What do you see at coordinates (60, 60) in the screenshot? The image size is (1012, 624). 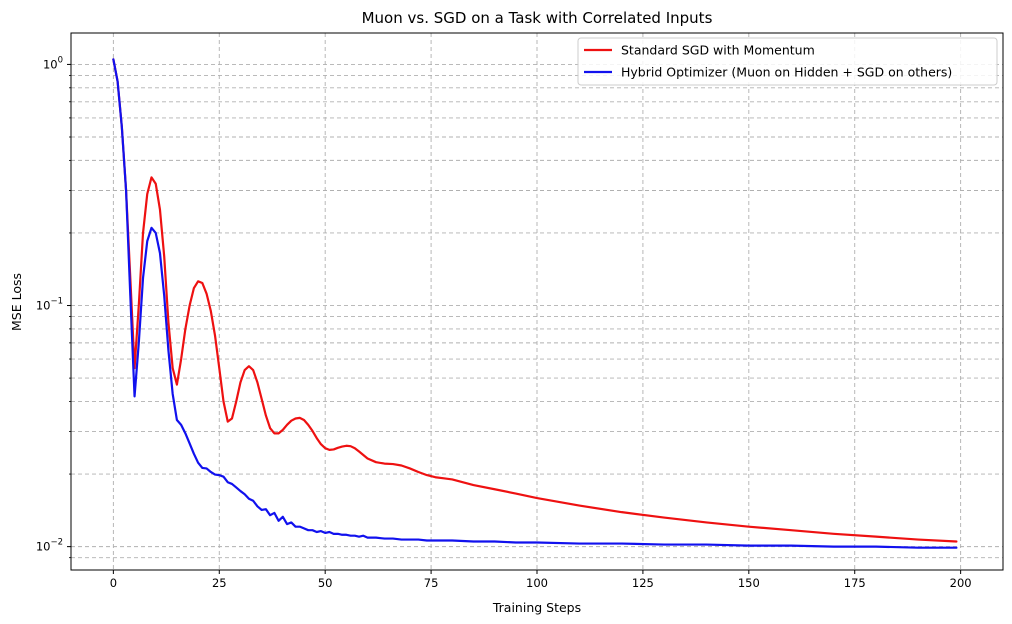 I see `y-tick-exponent: 0` at bounding box center [60, 60].